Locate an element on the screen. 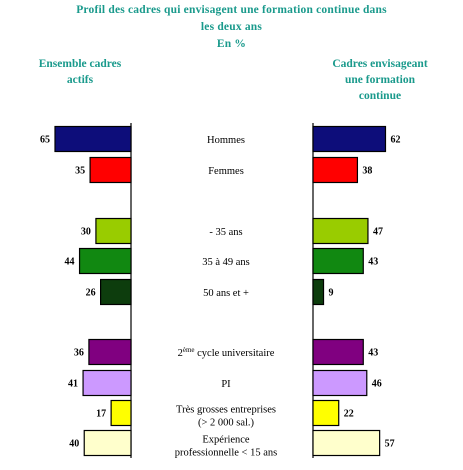  right-value-label-8: 57 is located at coordinates (390, 444).